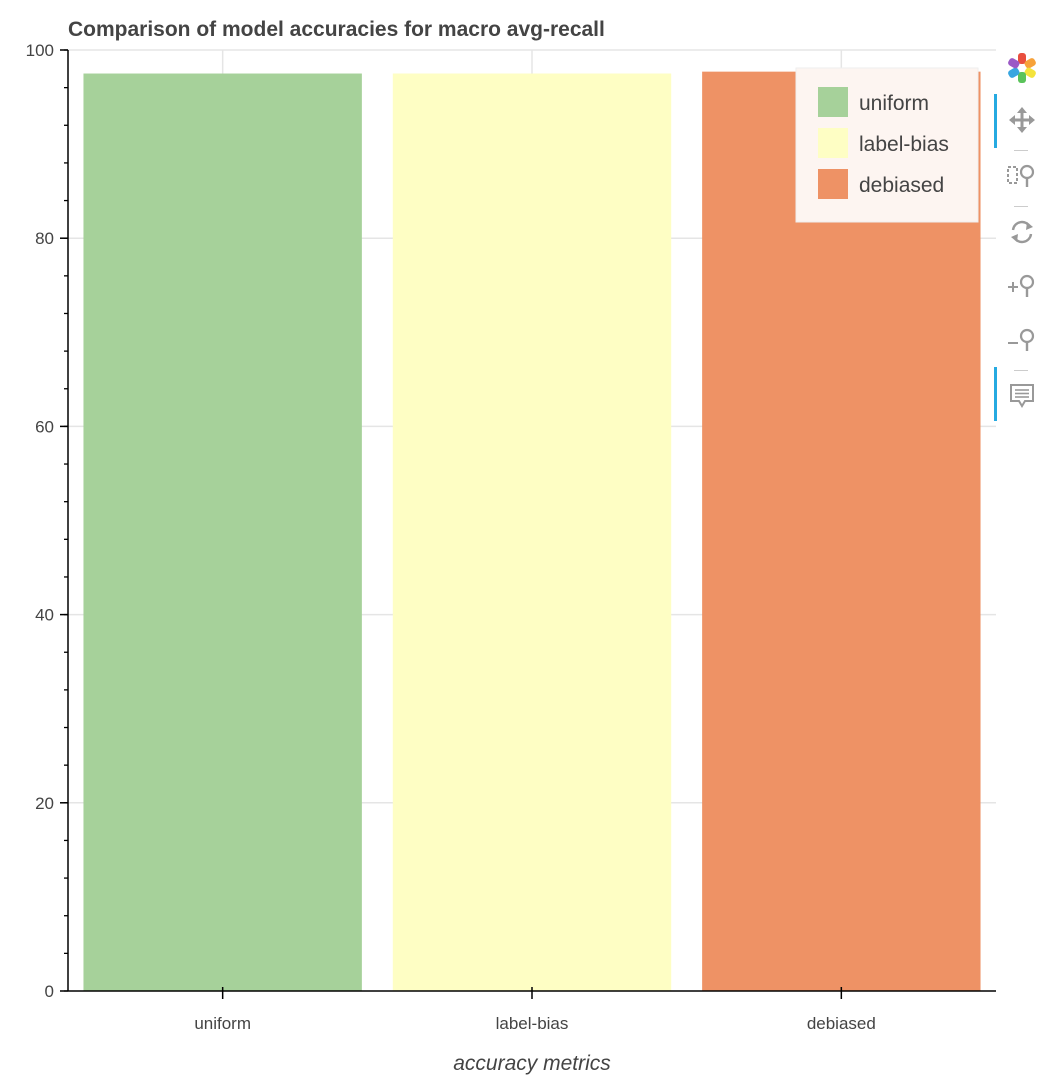 The width and height of the screenshot is (1058, 1086). What do you see at coordinates (222, 1023) in the screenshot?
I see `x-tick-label: uniform` at bounding box center [222, 1023].